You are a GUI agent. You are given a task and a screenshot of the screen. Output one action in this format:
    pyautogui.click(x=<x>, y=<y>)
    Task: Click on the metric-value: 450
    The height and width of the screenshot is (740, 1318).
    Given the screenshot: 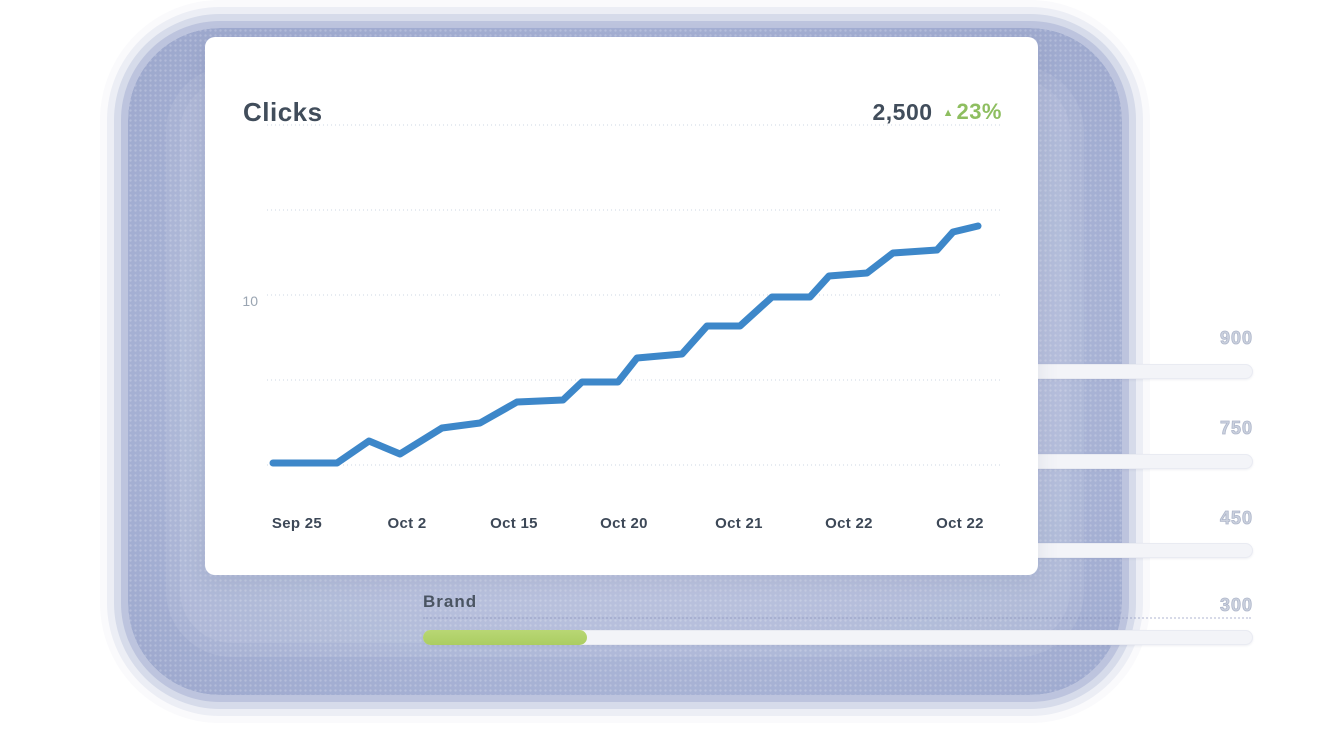 What is the action you would take?
    pyautogui.click(x=1236, y=518)
    